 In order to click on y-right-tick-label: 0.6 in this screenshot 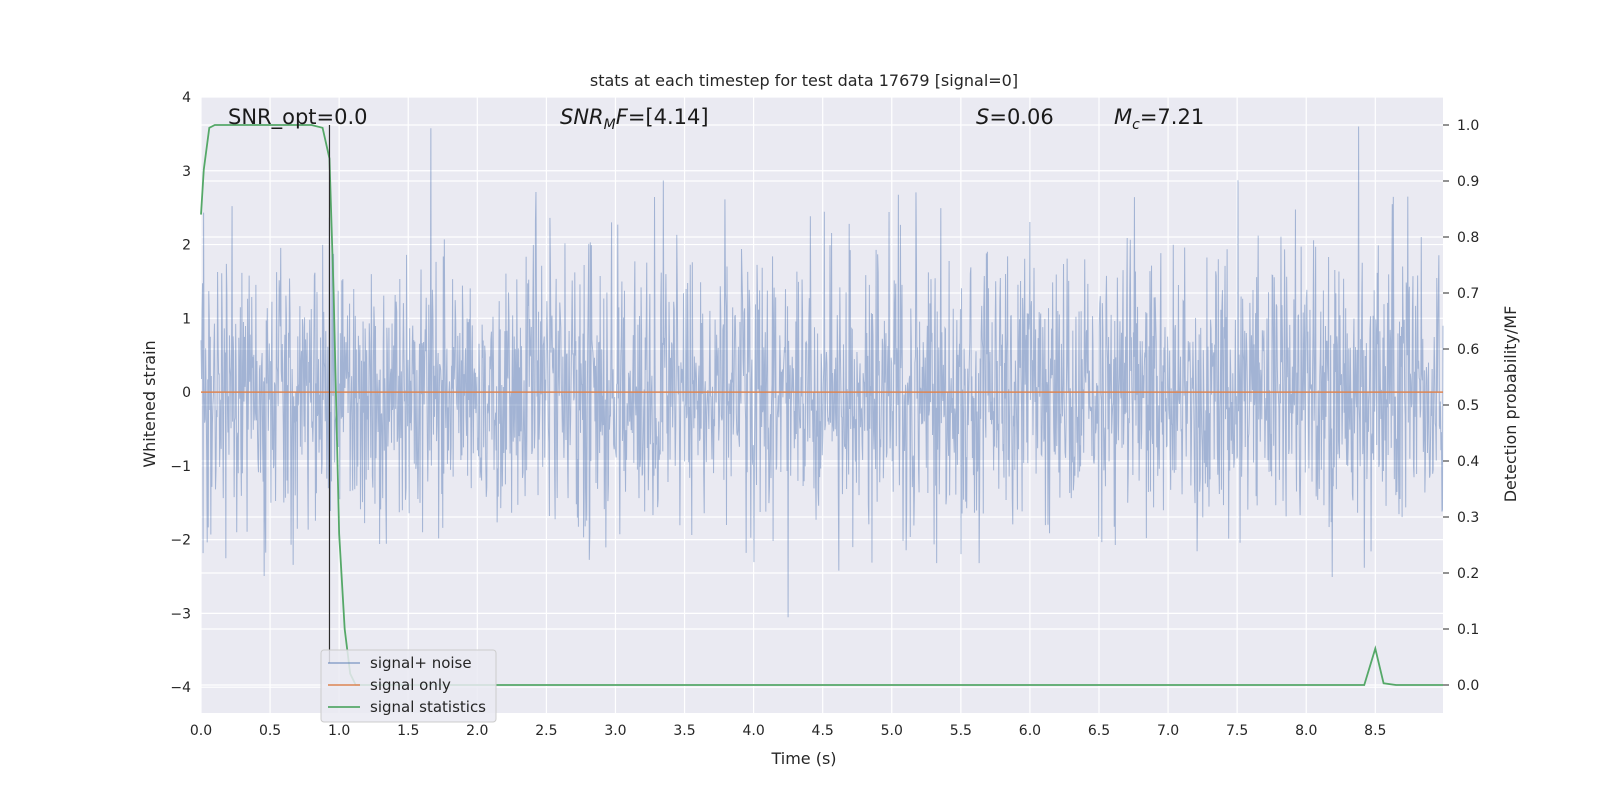, I will do `click(1468, 350)`.